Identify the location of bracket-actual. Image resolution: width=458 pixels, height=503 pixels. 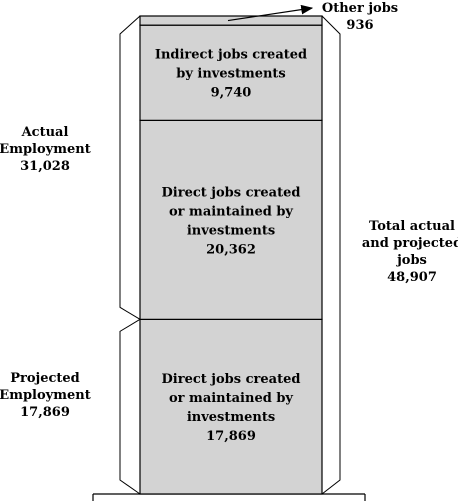
(130, 167).